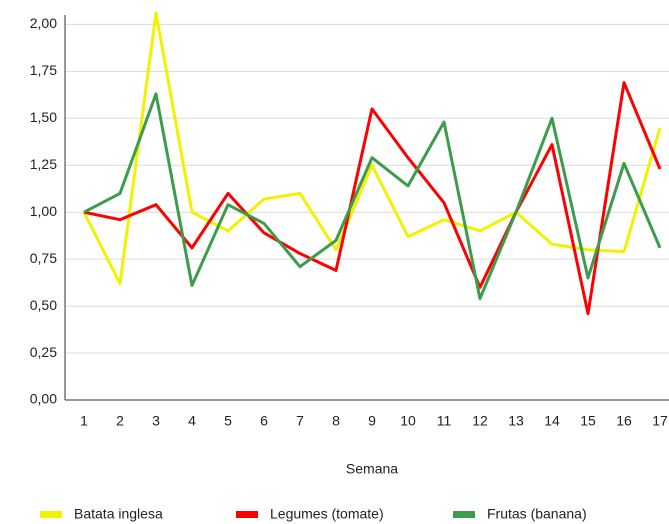 The image size is (669, 524). Describe the element at coordinates (480, 421) in the screenshot. I see `x-tick-label: 12` at that location.